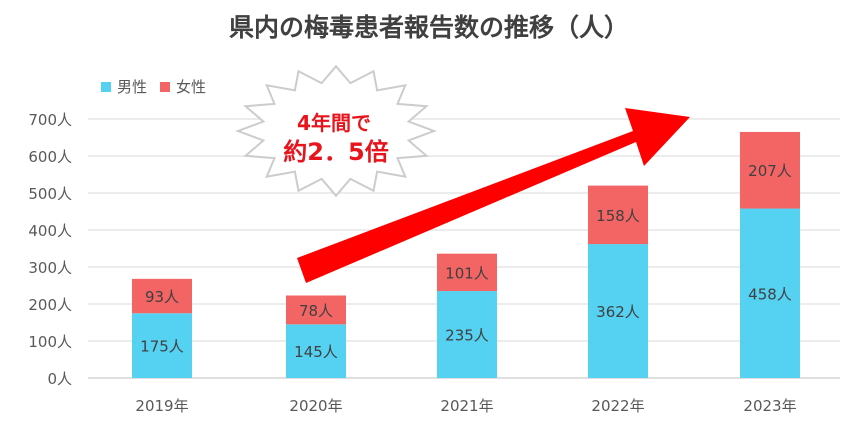  What do you see at coordinates (50, 157) in the screenshot?
I see `y-tick-label: 600人` at bounding box center [50, 157].